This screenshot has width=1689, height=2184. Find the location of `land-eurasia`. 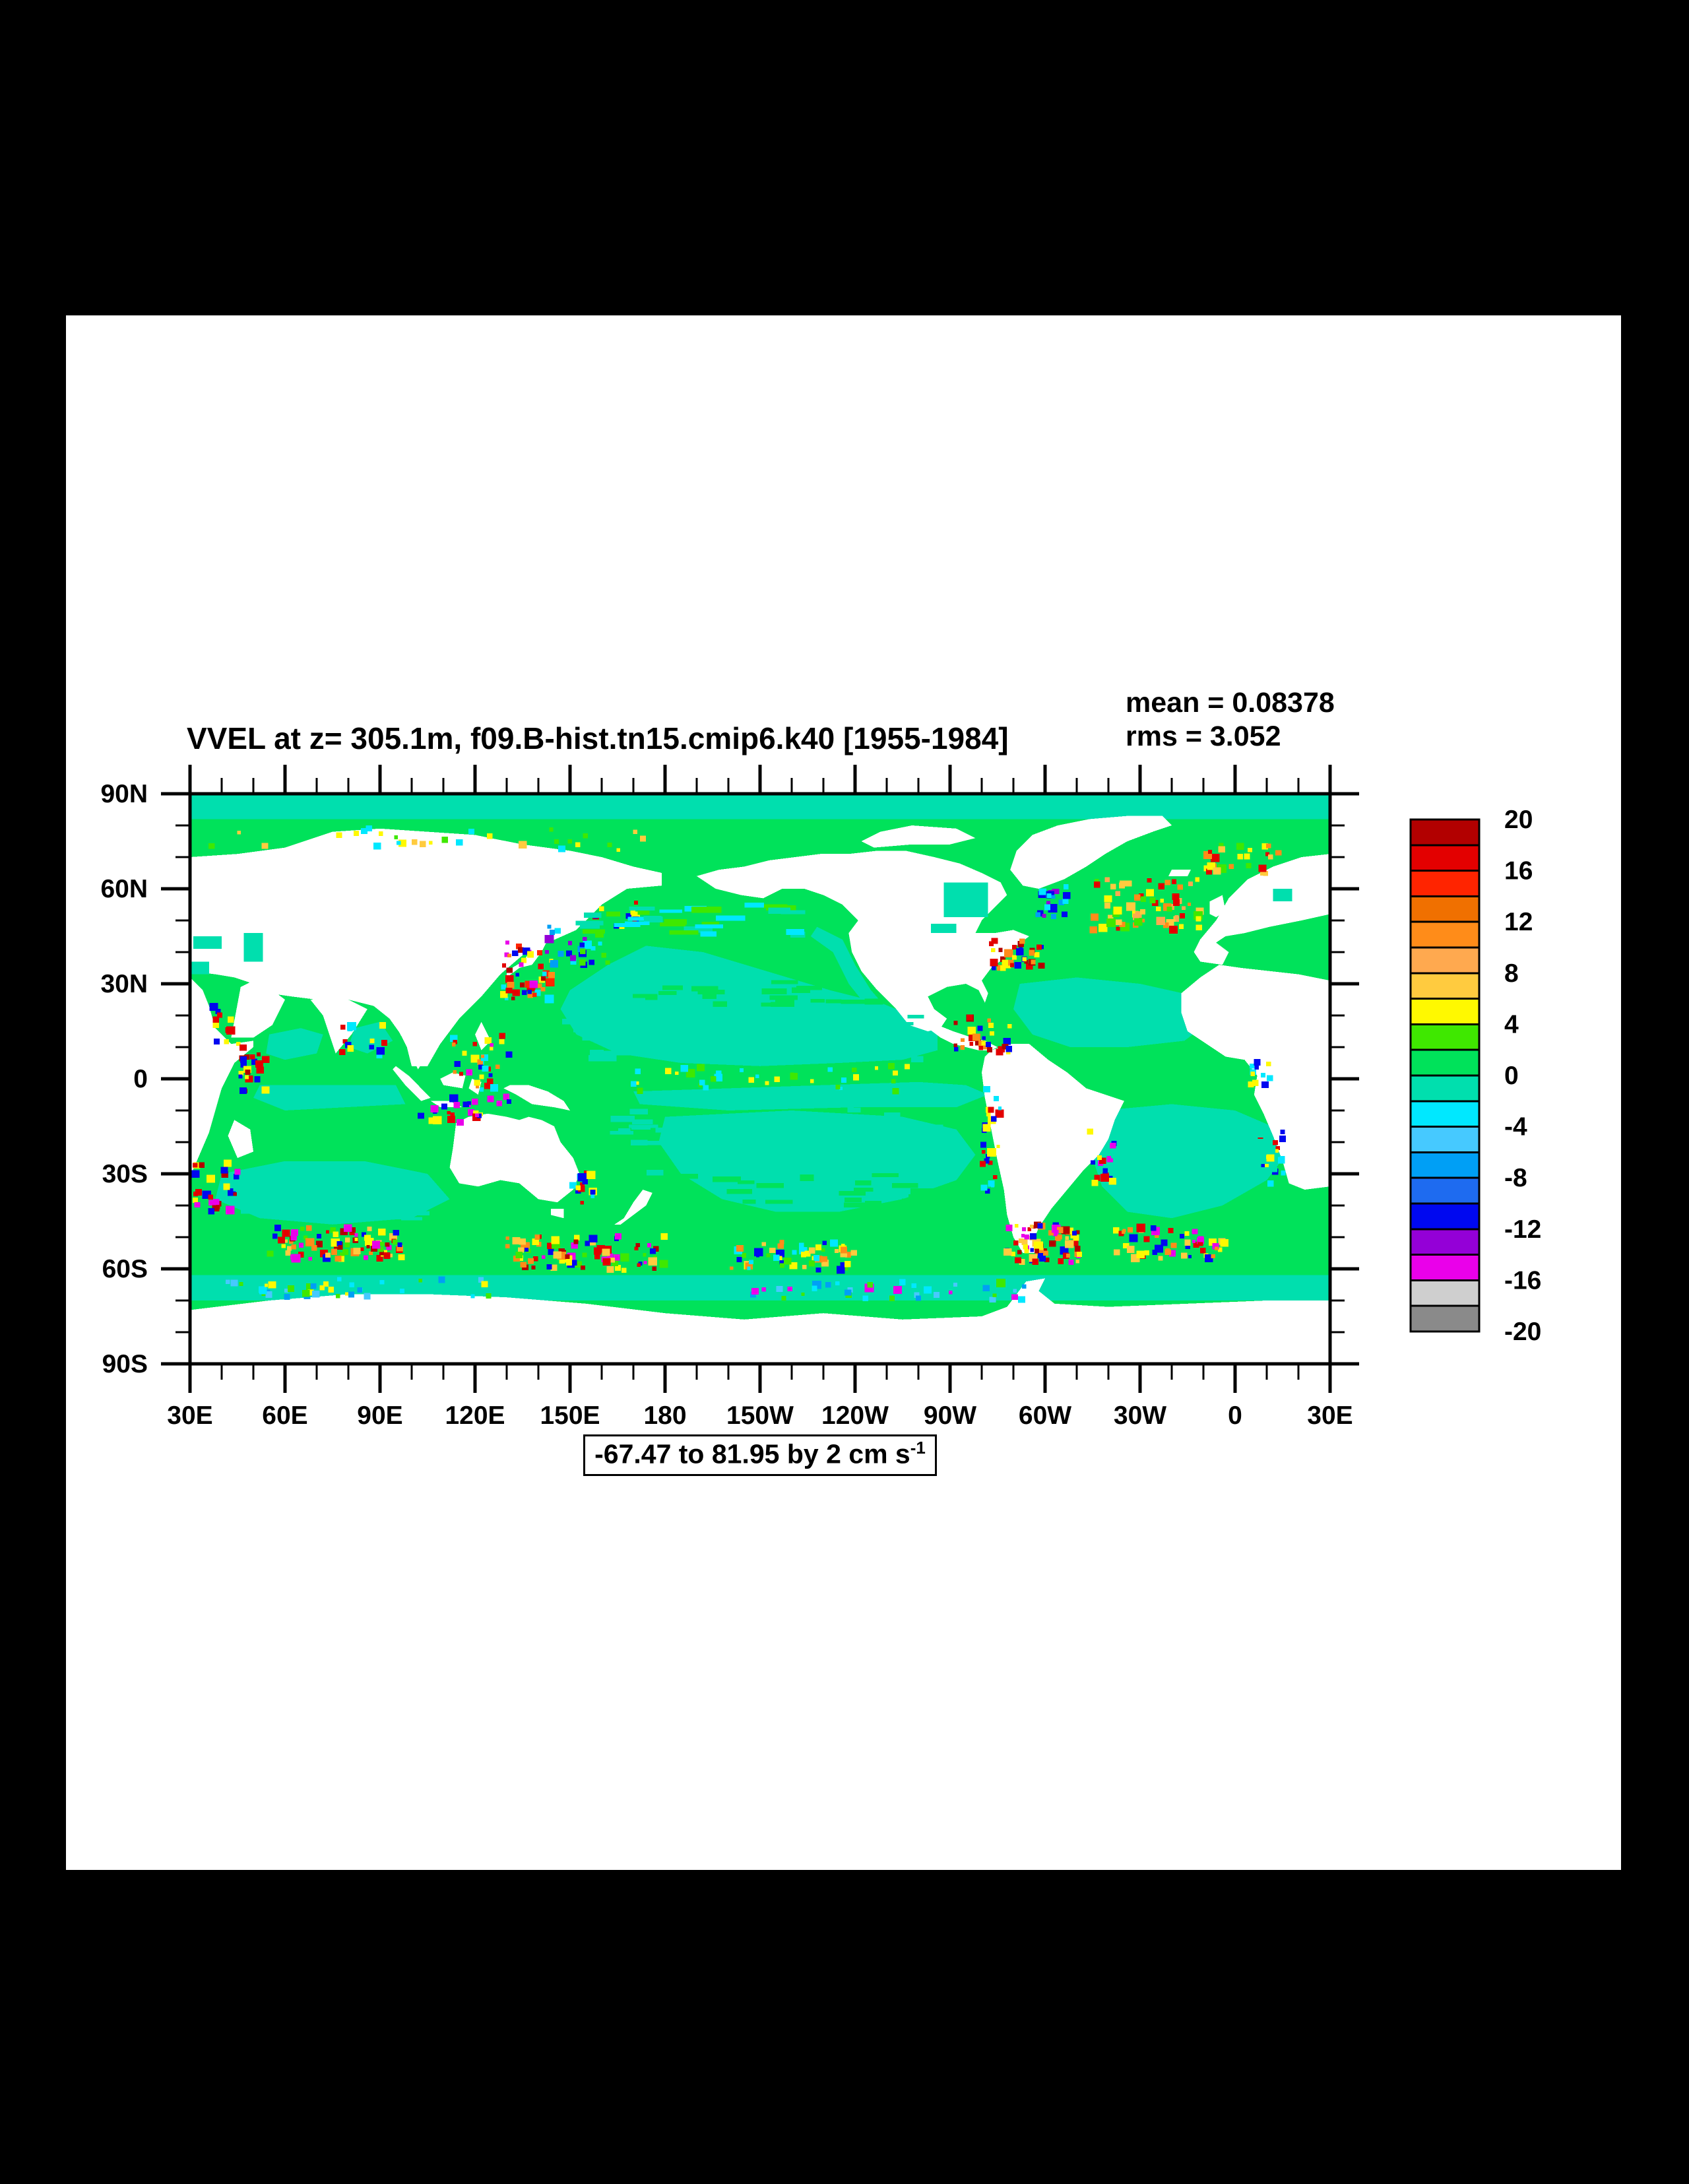

land-eurasia is located at coordinates (426, 947).